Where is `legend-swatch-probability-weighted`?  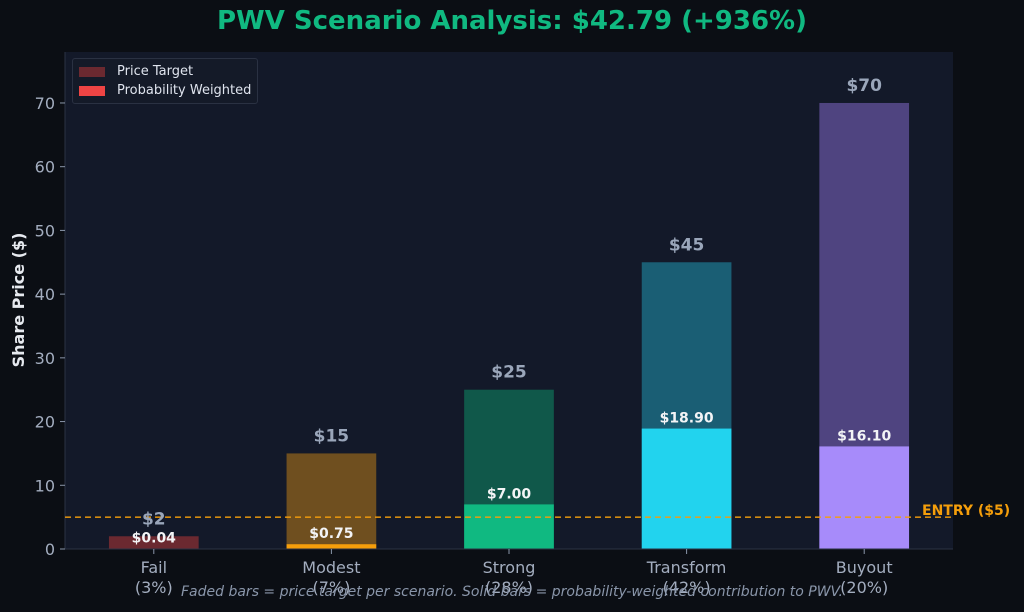
legend-swatch-probability-weighted is located at coordinates (92, 90).